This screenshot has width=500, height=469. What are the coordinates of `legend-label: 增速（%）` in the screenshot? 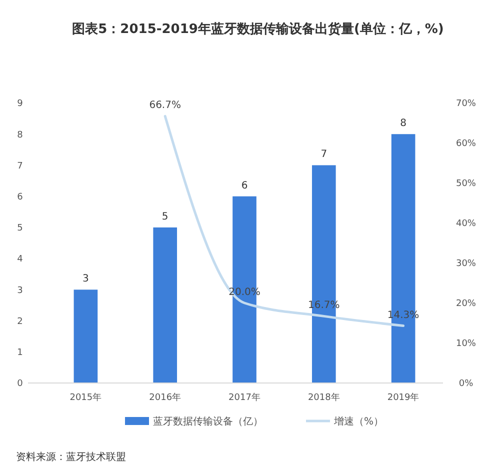 It's located at (358, 422).